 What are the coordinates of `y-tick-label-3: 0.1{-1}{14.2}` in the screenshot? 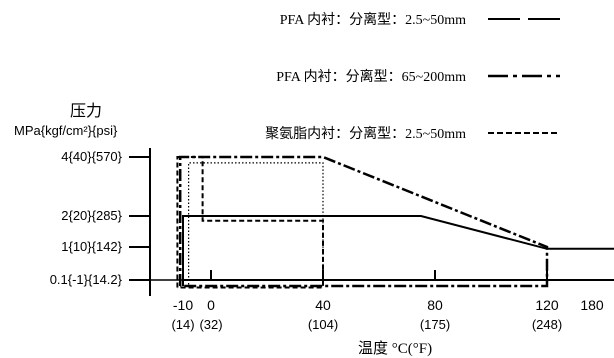 It's located at (86, 279).